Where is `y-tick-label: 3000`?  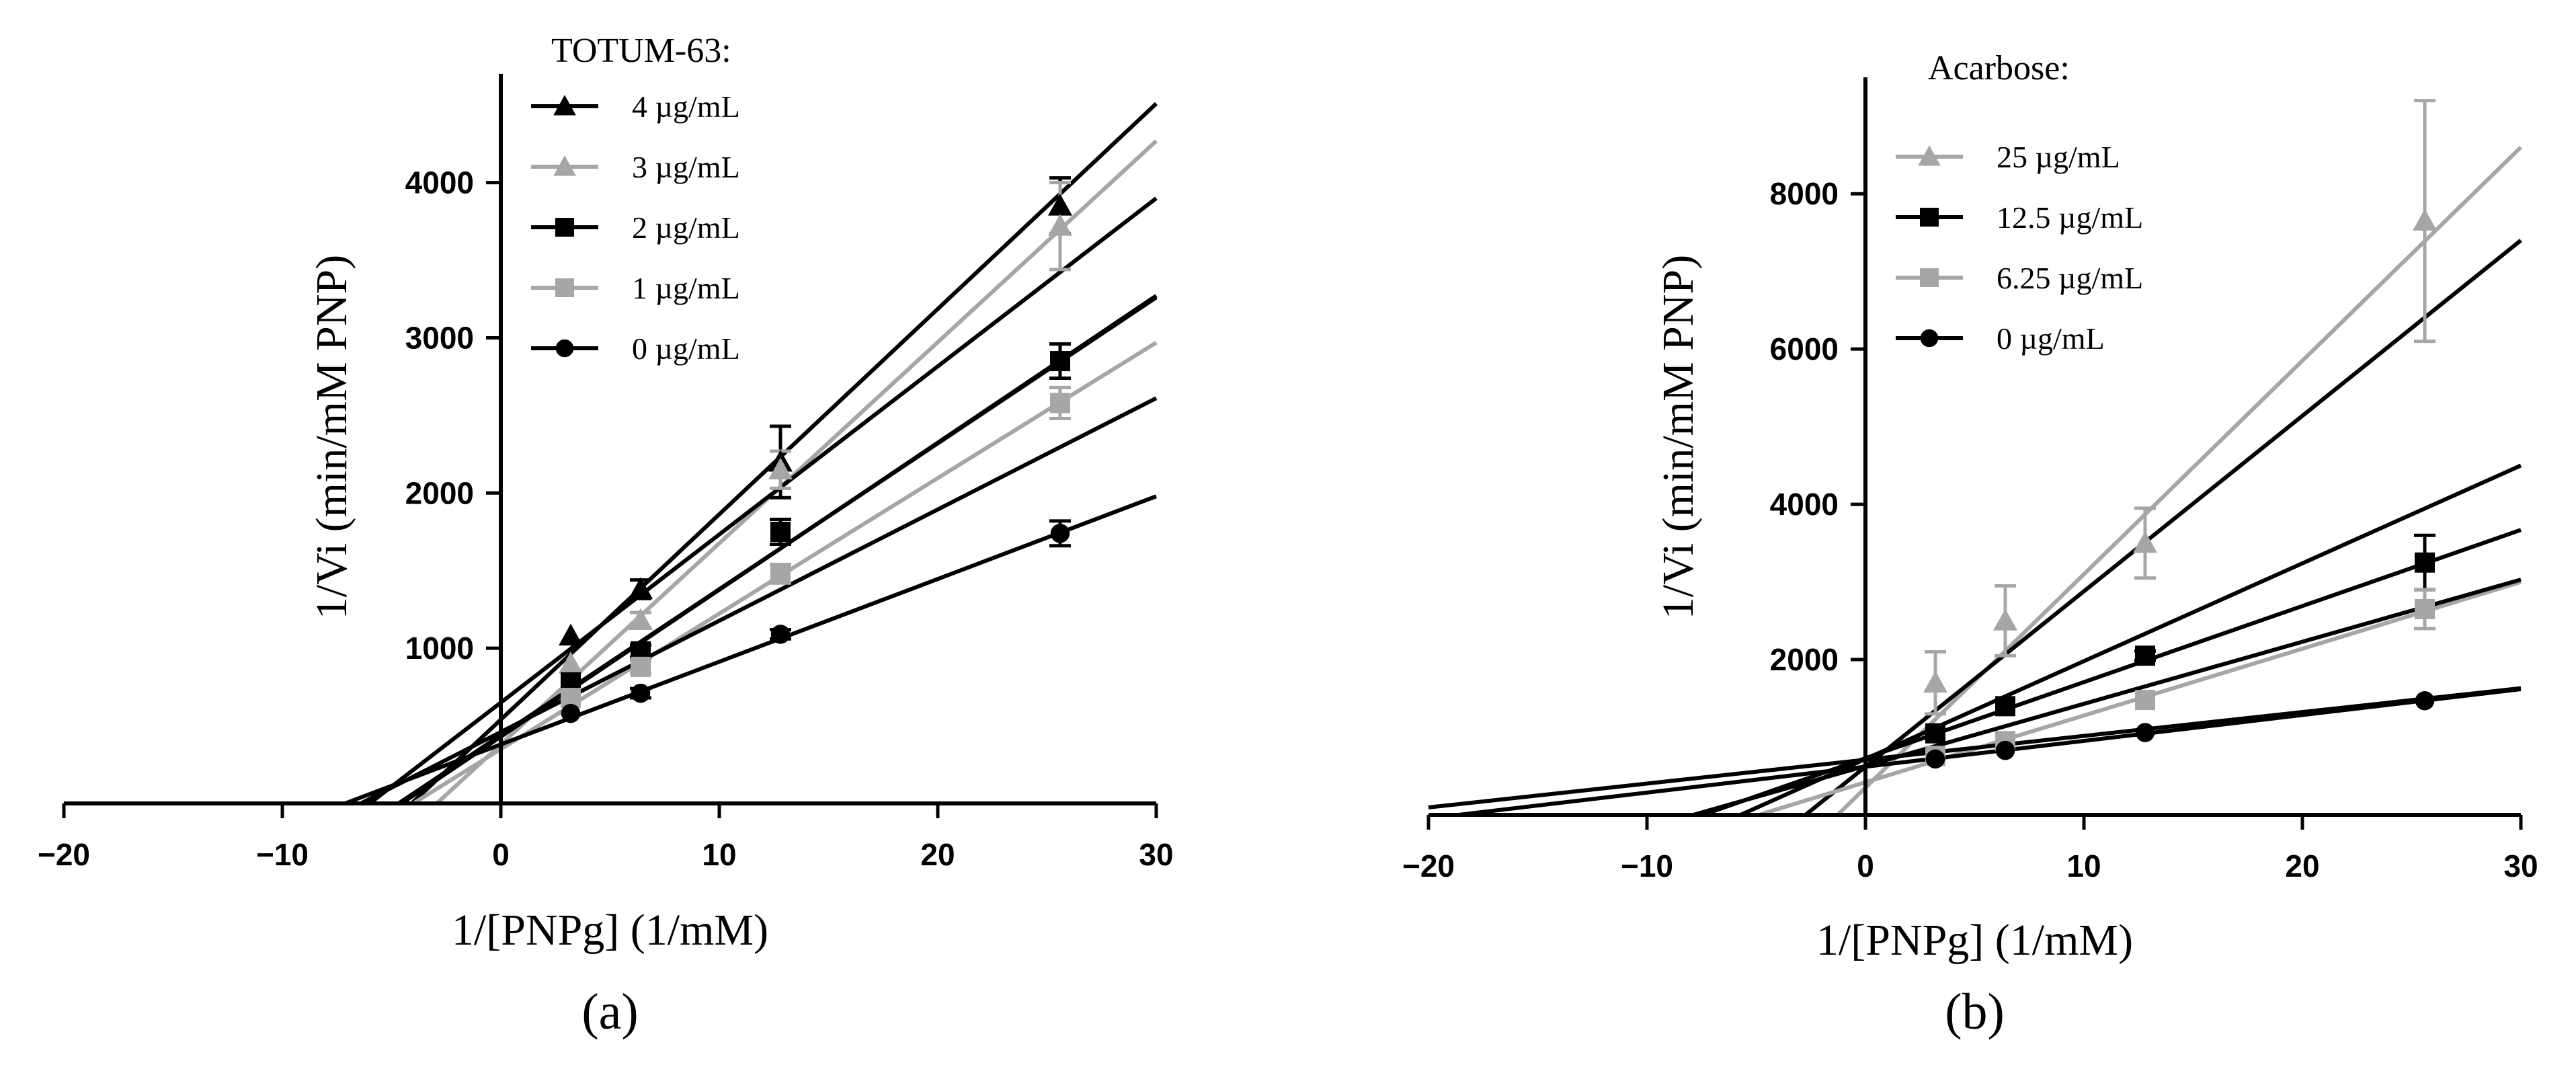 y-tick-label: 3000 is located at coordinates (439, 337).